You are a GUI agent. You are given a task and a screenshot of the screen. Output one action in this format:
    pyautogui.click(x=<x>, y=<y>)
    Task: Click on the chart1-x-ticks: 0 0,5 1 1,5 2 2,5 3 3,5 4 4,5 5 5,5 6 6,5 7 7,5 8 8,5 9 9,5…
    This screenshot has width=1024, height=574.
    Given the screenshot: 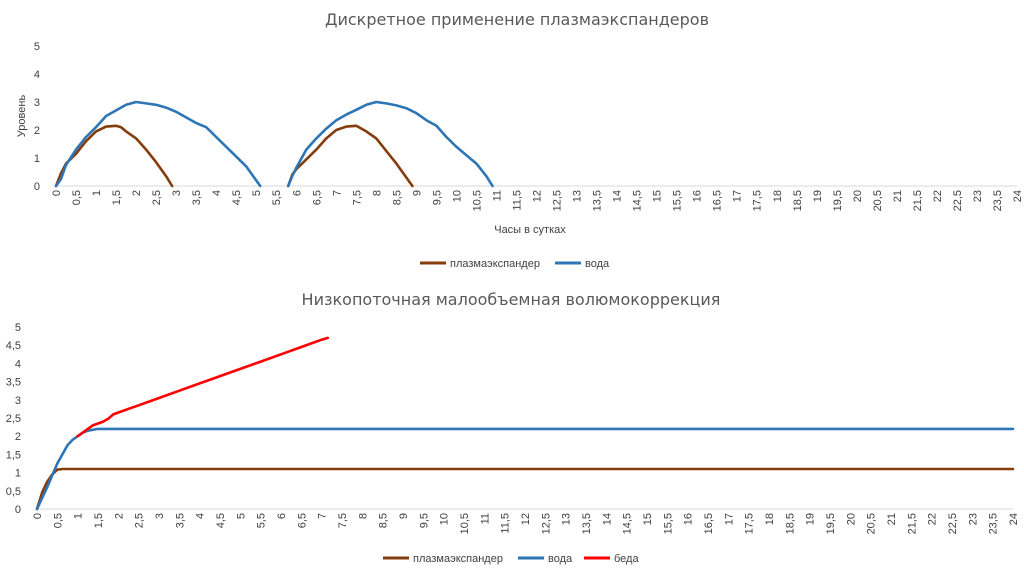 What is the action you would take?
    pyautogui.click(x=537, y=200)
    